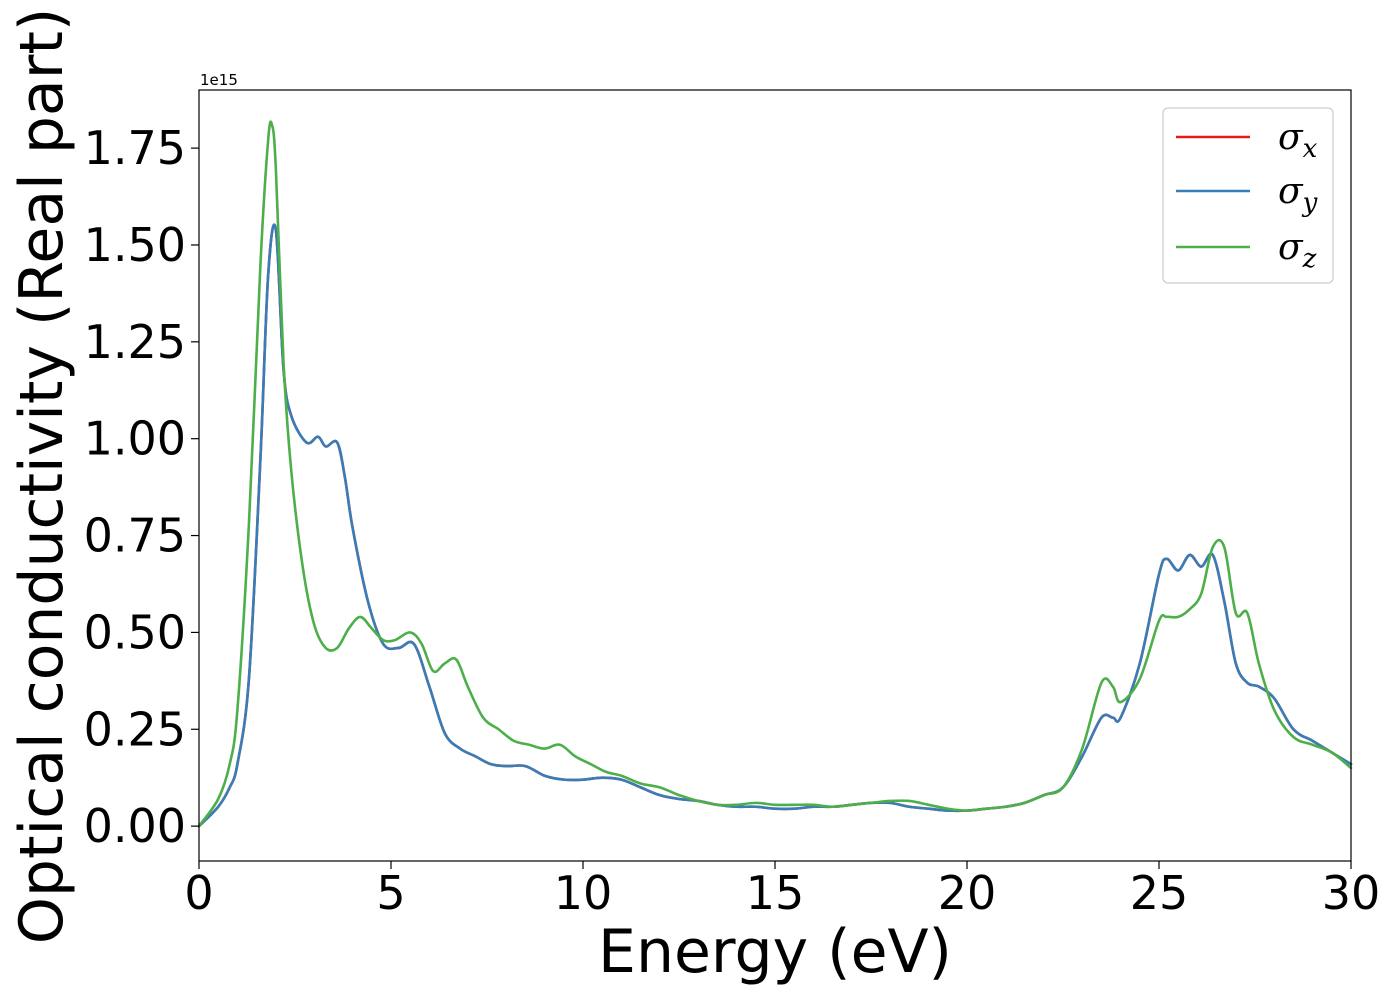 This screenshot has height=1000, width=1400. I want to click on x-tick-label: 10, so click(583, 893).